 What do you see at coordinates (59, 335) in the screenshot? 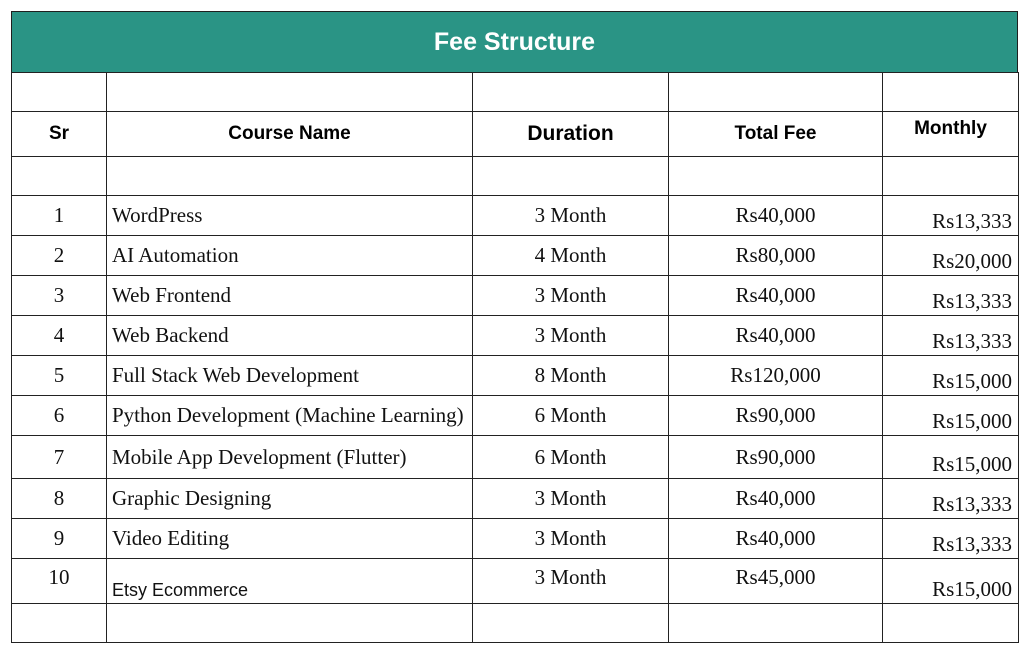
I see `sr-cell: 4` at bounding box center [59, 335].